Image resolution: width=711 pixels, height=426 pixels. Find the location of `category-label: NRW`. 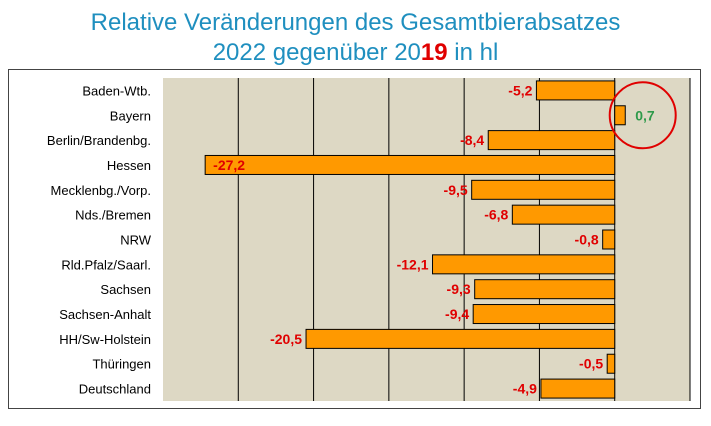

category-label: NRW is located at coordinates (136, 240).